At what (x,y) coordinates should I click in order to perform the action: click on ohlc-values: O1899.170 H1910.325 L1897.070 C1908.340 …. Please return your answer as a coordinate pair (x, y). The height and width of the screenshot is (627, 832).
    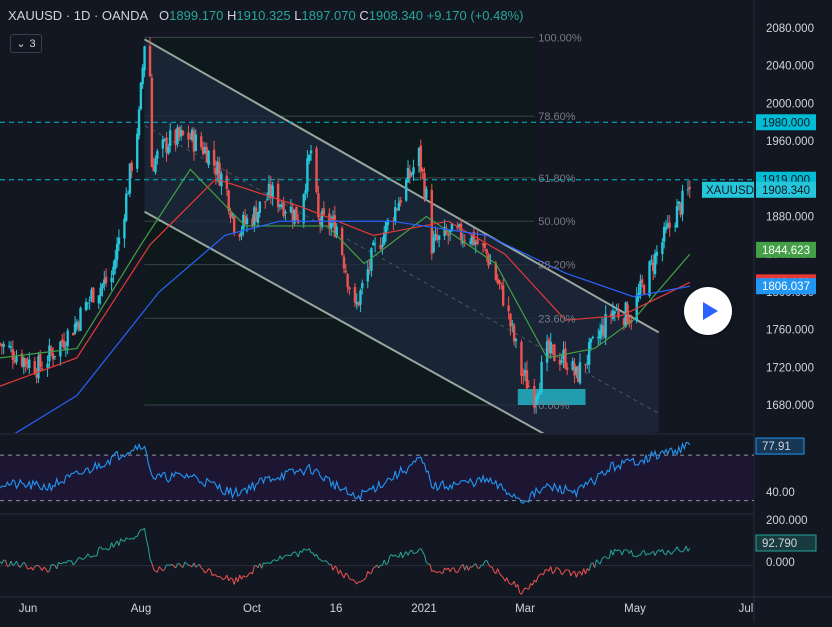
    Looking at the image, I should click on (341, 15).